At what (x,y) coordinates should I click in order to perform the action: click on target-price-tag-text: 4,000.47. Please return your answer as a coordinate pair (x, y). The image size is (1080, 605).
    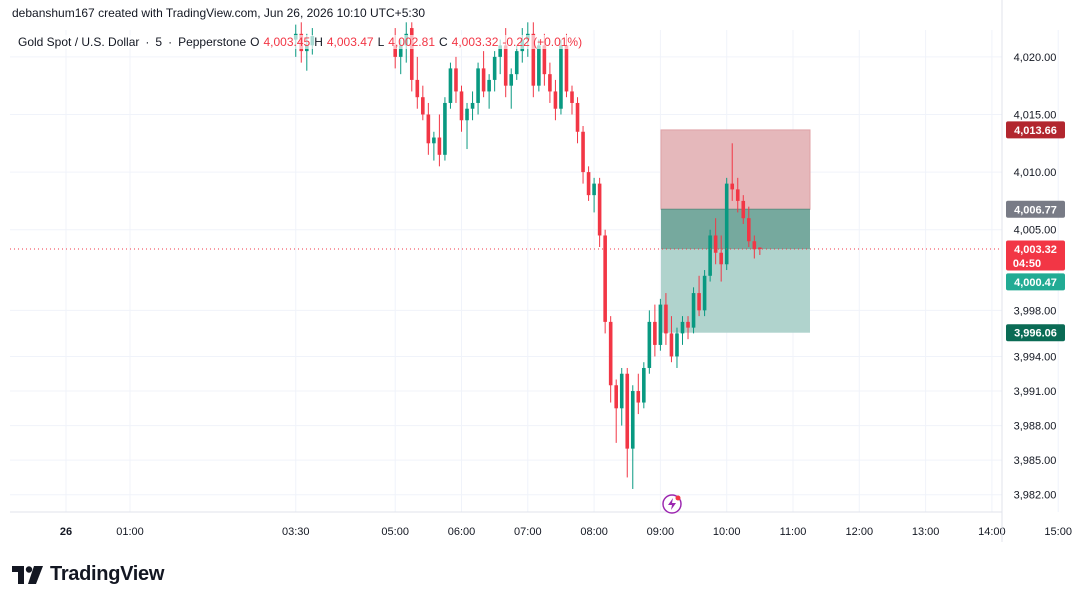
    Looking at the image, I should click on (1035, 283).